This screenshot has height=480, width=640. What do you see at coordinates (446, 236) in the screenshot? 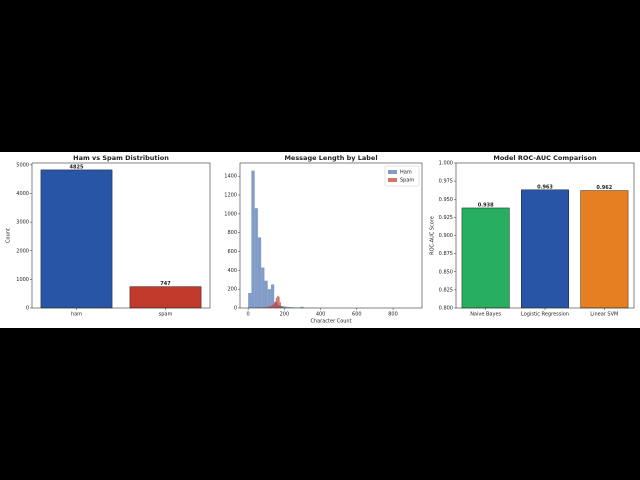
I see `y-tick-label: 0.900` at bounding box center [446, 236].